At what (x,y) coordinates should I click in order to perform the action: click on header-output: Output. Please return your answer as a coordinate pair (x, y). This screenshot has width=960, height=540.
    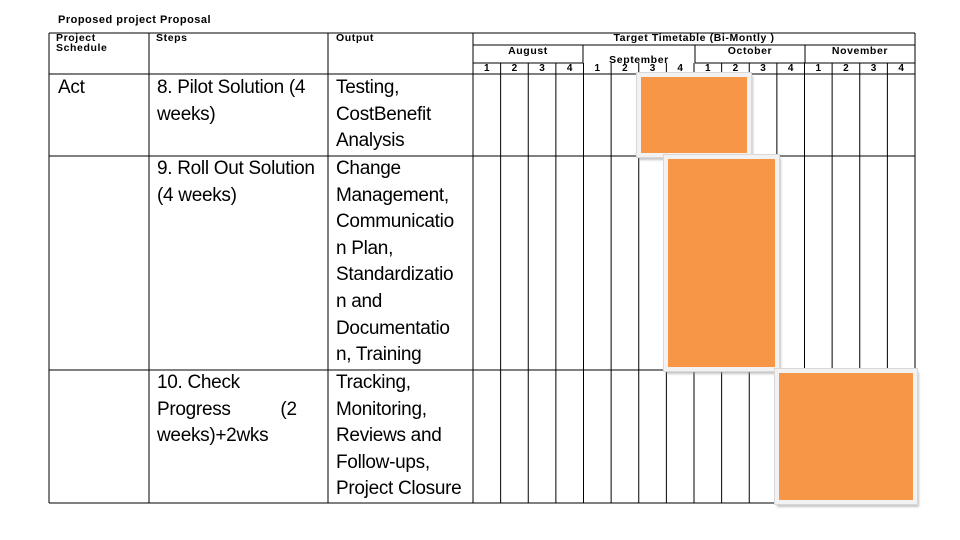
    Looking at the image, I should click on (355, 38).